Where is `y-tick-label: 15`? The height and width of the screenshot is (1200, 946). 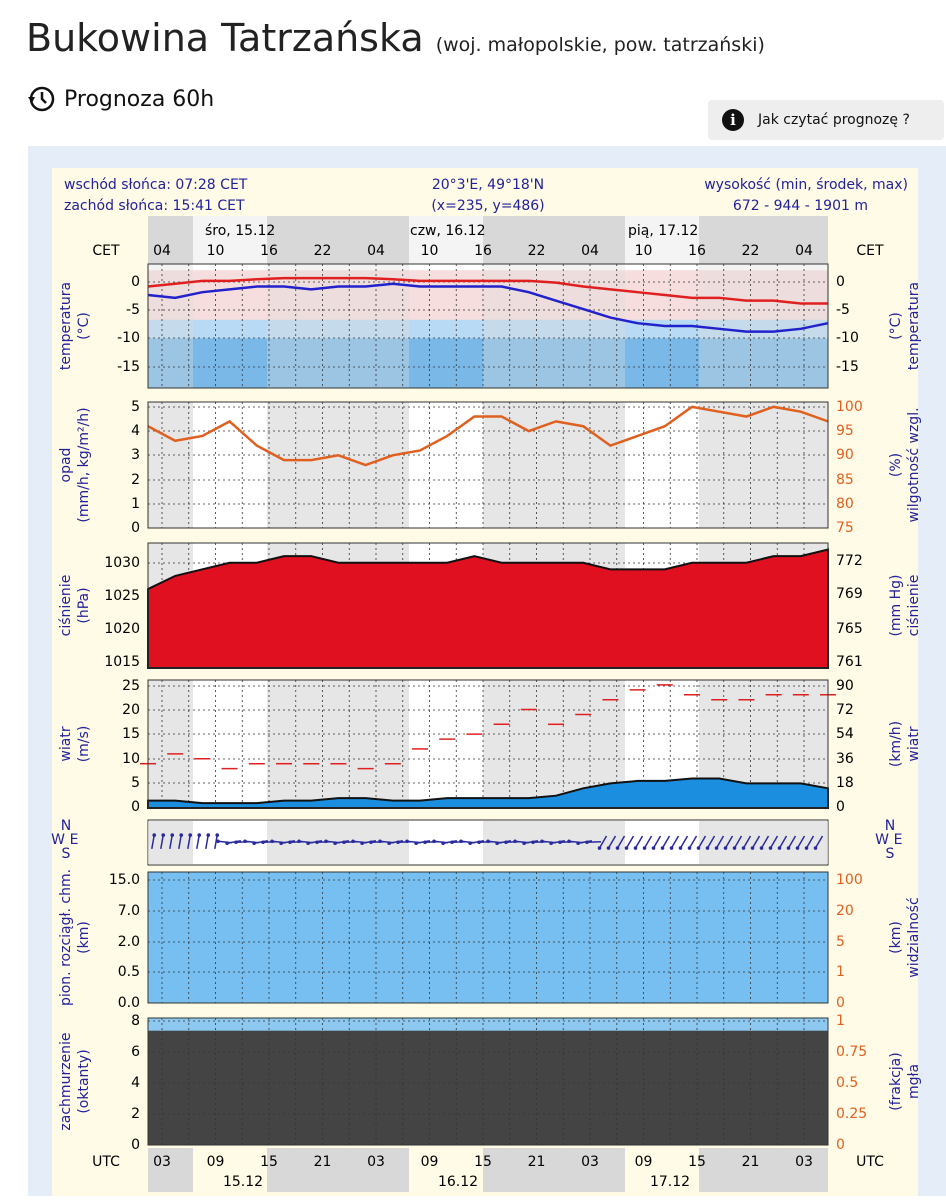
y-tick-label: 15 is located at coordinates (131, 734).